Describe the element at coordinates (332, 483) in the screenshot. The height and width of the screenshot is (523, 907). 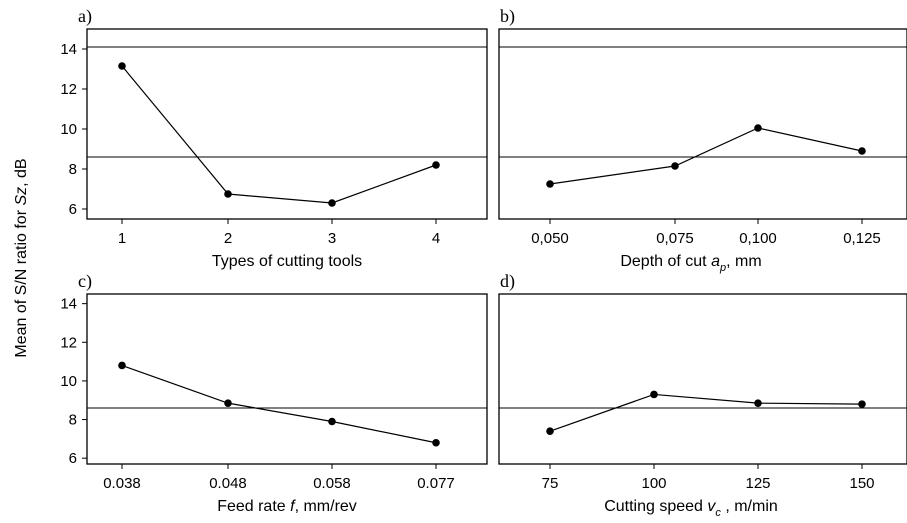
I see `x-tick-label-c-3: 0.058` at that location.